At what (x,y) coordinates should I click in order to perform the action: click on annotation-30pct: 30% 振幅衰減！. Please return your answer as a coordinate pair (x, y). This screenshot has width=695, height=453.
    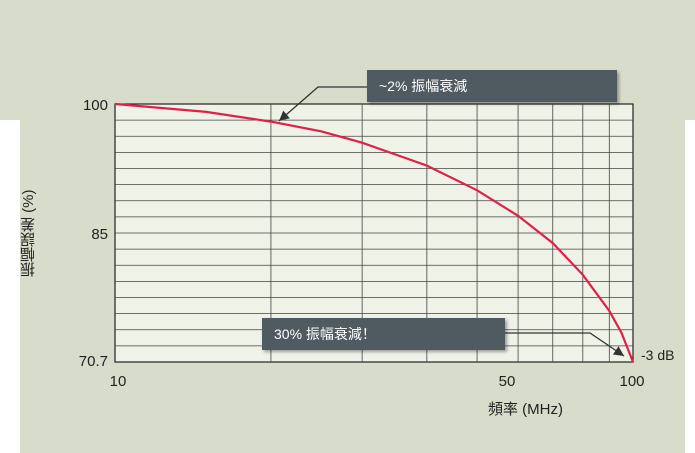
    Looking at the image, I should click on (383, 334).